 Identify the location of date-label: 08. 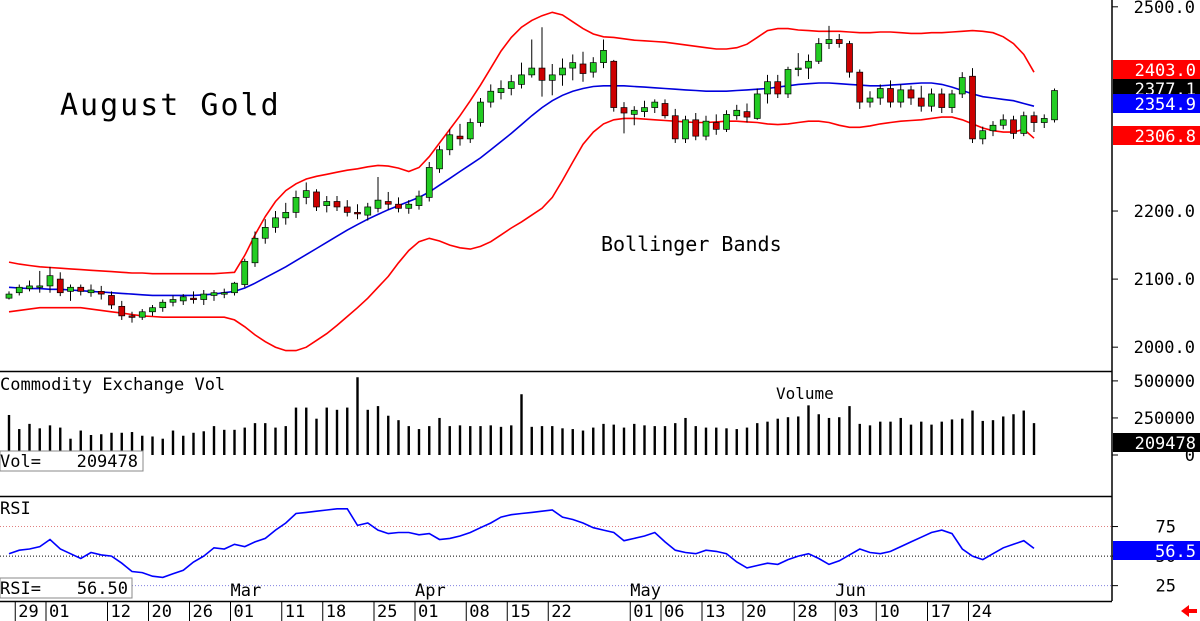
(479, 611).